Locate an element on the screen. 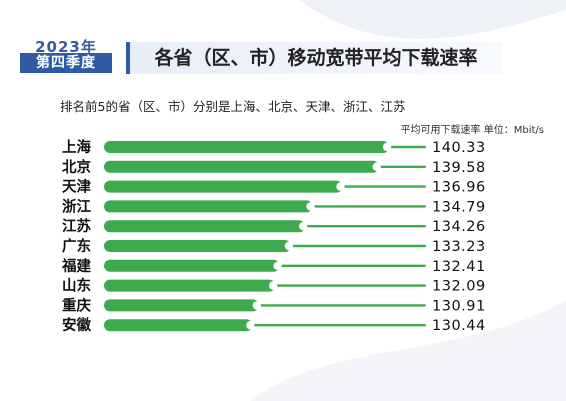 The image size is (566, 401). title-box: 各省（区、市）移动宽带平均下载速率 is located at coordinates (314, 58).